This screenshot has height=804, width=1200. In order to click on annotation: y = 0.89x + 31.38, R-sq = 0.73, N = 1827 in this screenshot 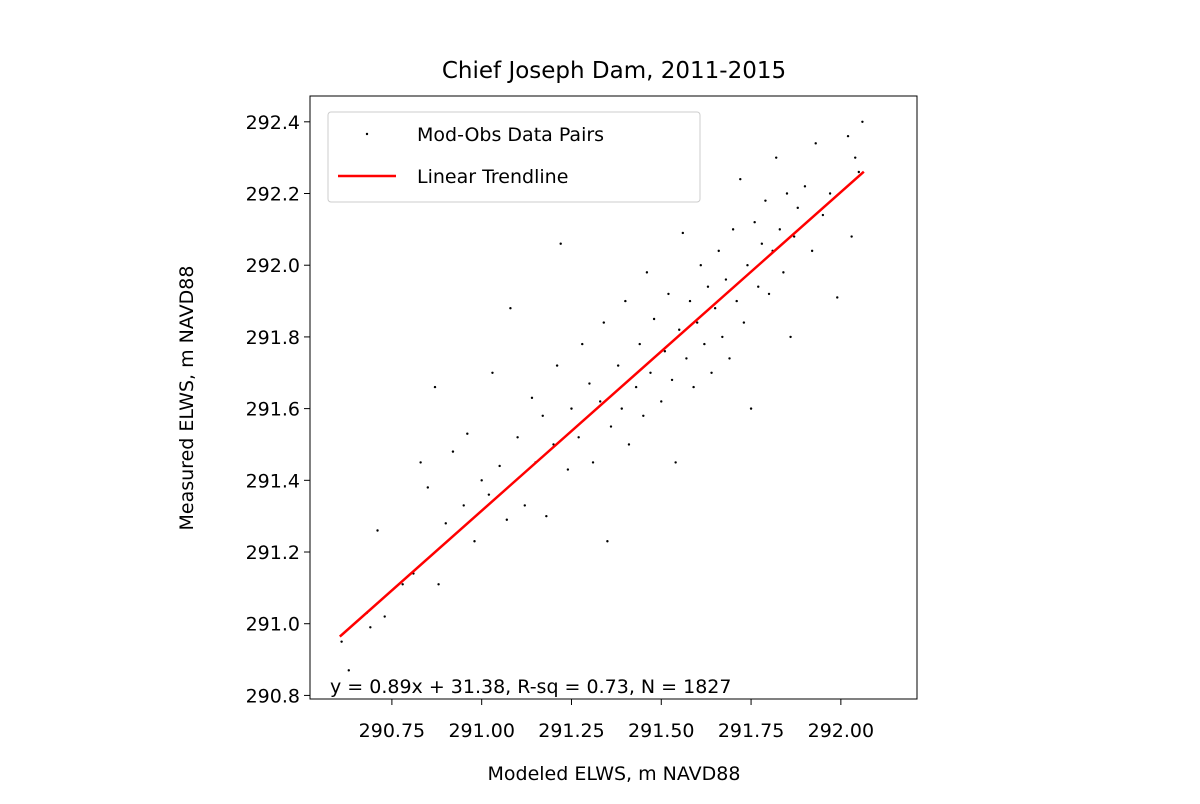, I will do `click(530, 687)`.